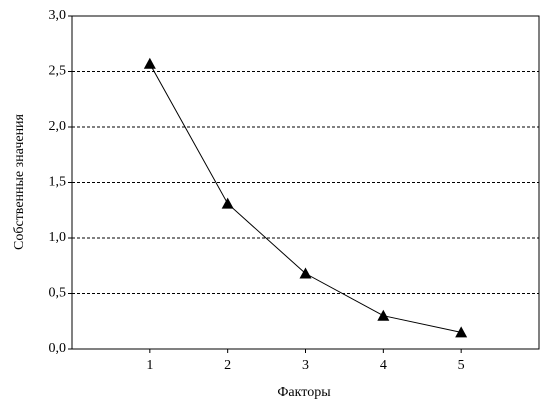 The width and height of the screenshot is (548, 410). Describe the element at coordinates (58, 71) in the screenshot. I see `y-tick-label: 2,5` at that location.